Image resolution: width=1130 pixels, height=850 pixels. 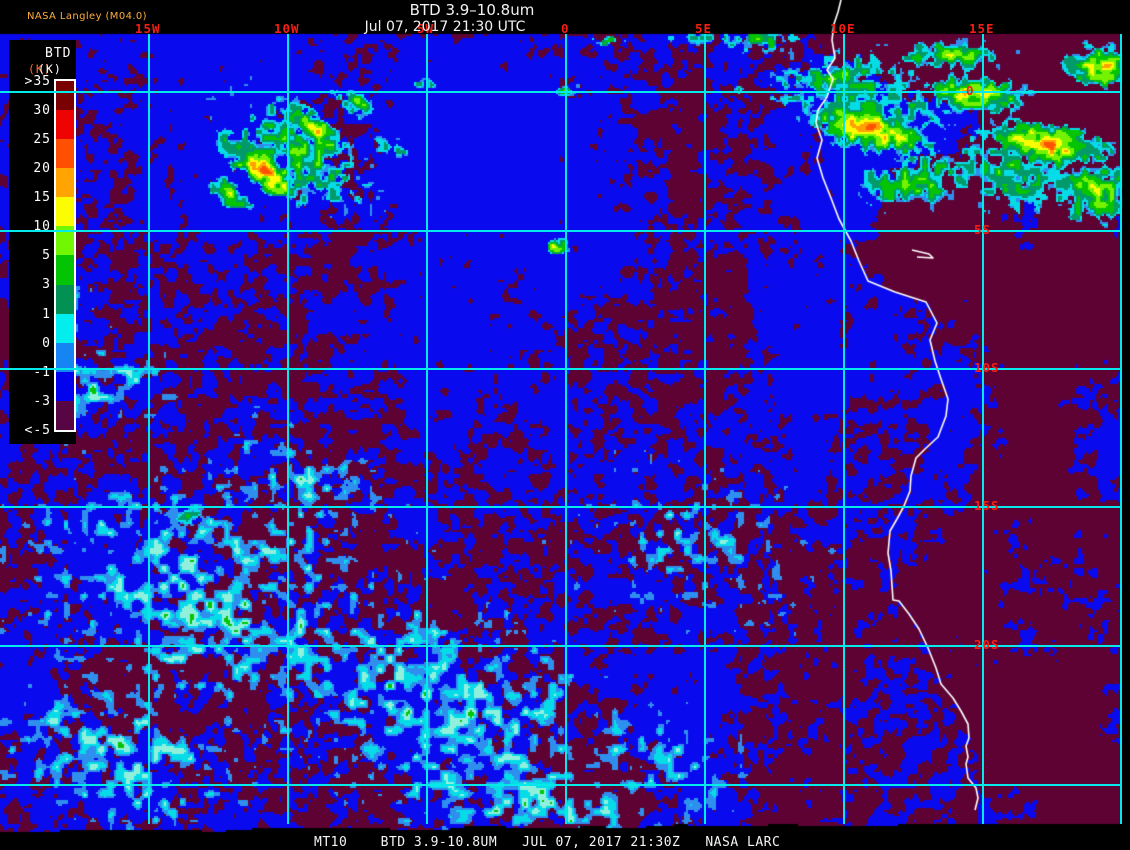 What do you see at coordinates (982, 28) in the screenshot?
I see `lon-label: 15E` at bounding box center [982, 28].